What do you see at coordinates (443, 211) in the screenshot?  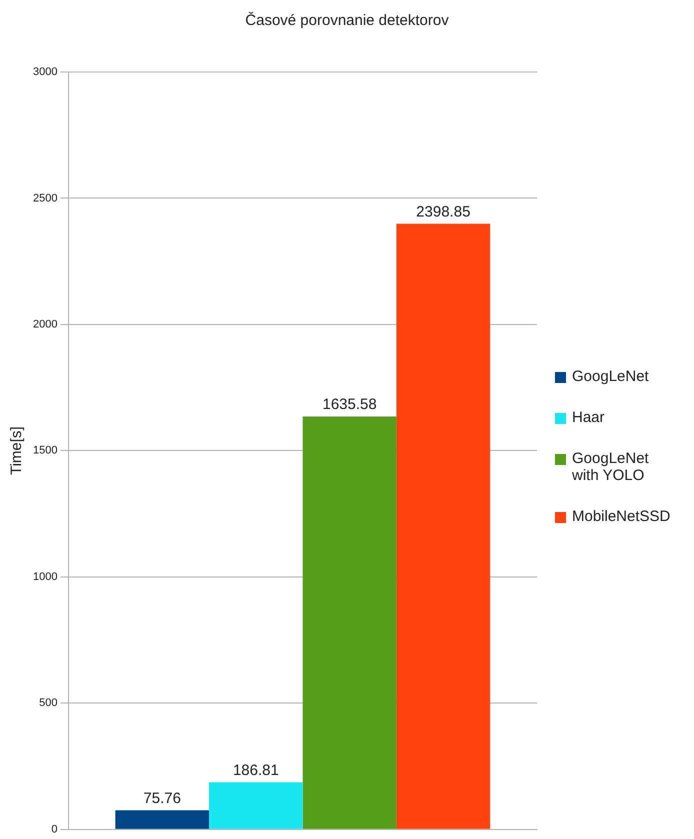 I see `data-label: 2398.85` at bounding box center [443, 211].